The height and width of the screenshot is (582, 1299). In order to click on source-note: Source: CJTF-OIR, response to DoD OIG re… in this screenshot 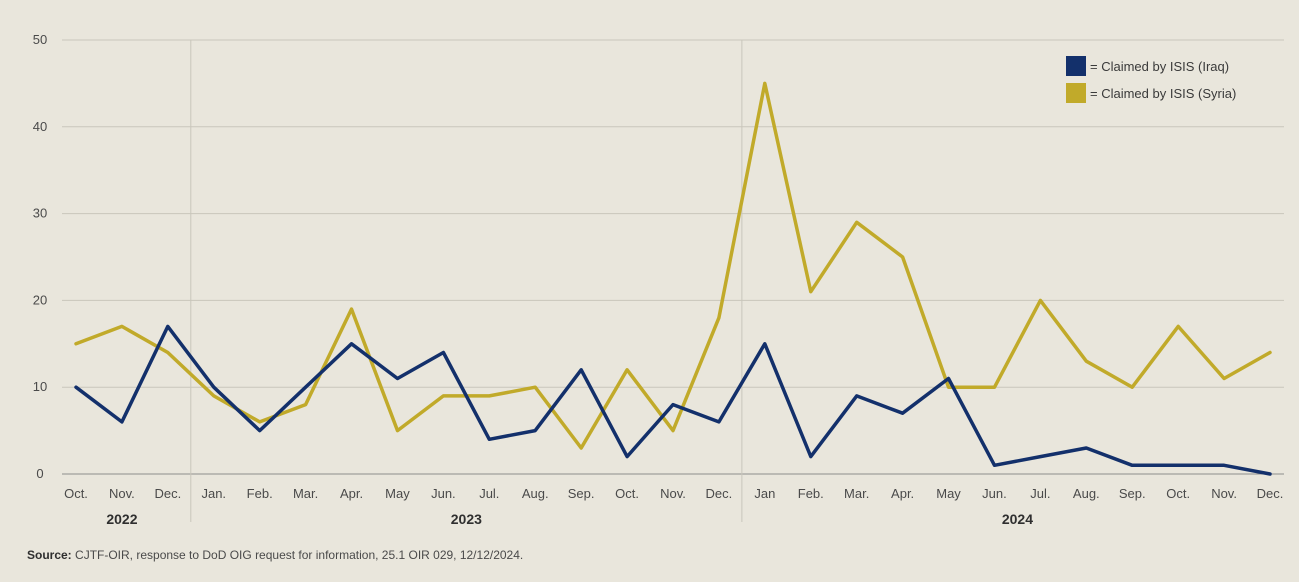, I will do `click(275, 555)`.